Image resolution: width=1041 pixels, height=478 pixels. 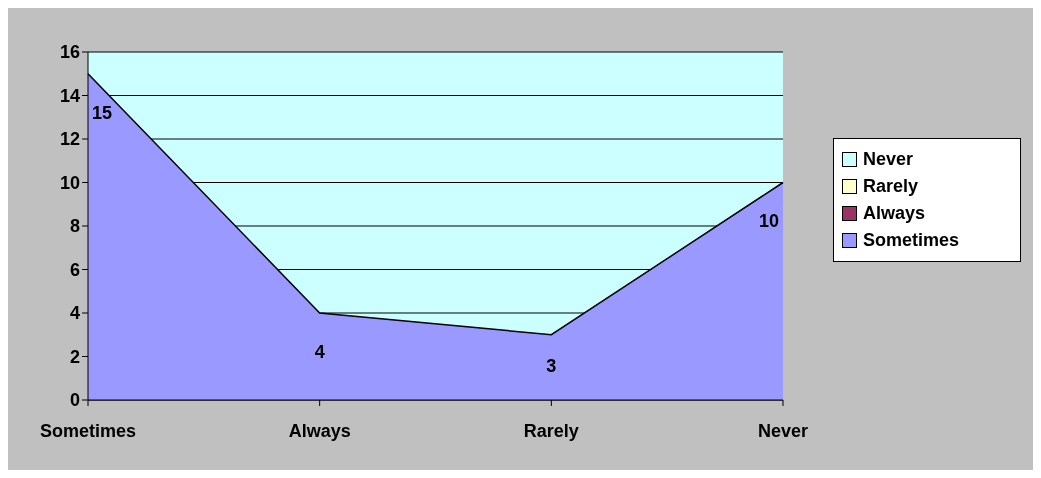 What do you see at coordinates (74, 269) in the screenshot?
I see `y-tick-label: 6` at bounding box center [74, 269].